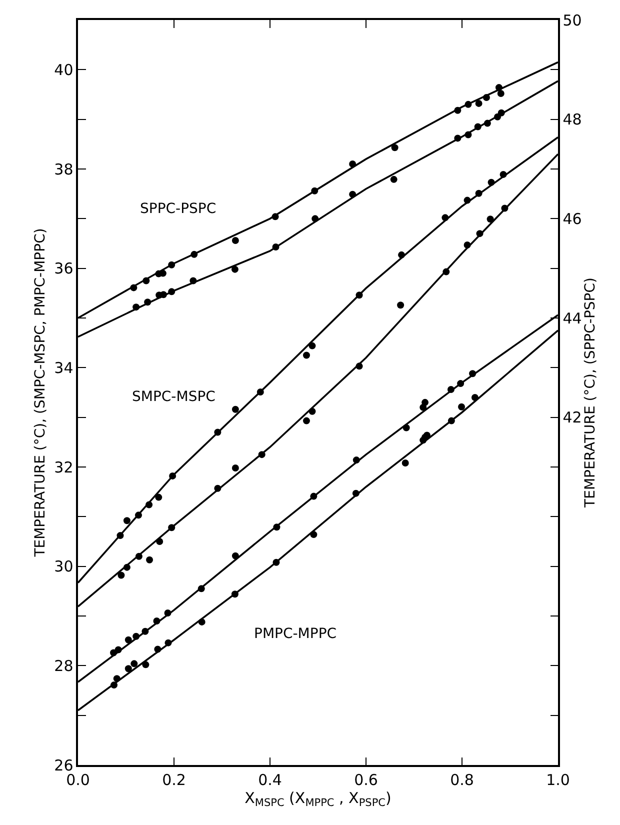  Describe the element at coordinates (178, 209) in the screenshot. I see `series-label: SPPC-PSPC` at that location.